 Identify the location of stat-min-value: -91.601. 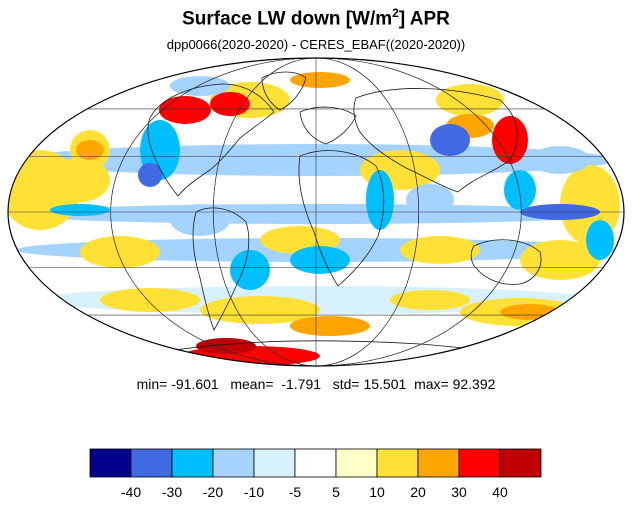
(195, 384).